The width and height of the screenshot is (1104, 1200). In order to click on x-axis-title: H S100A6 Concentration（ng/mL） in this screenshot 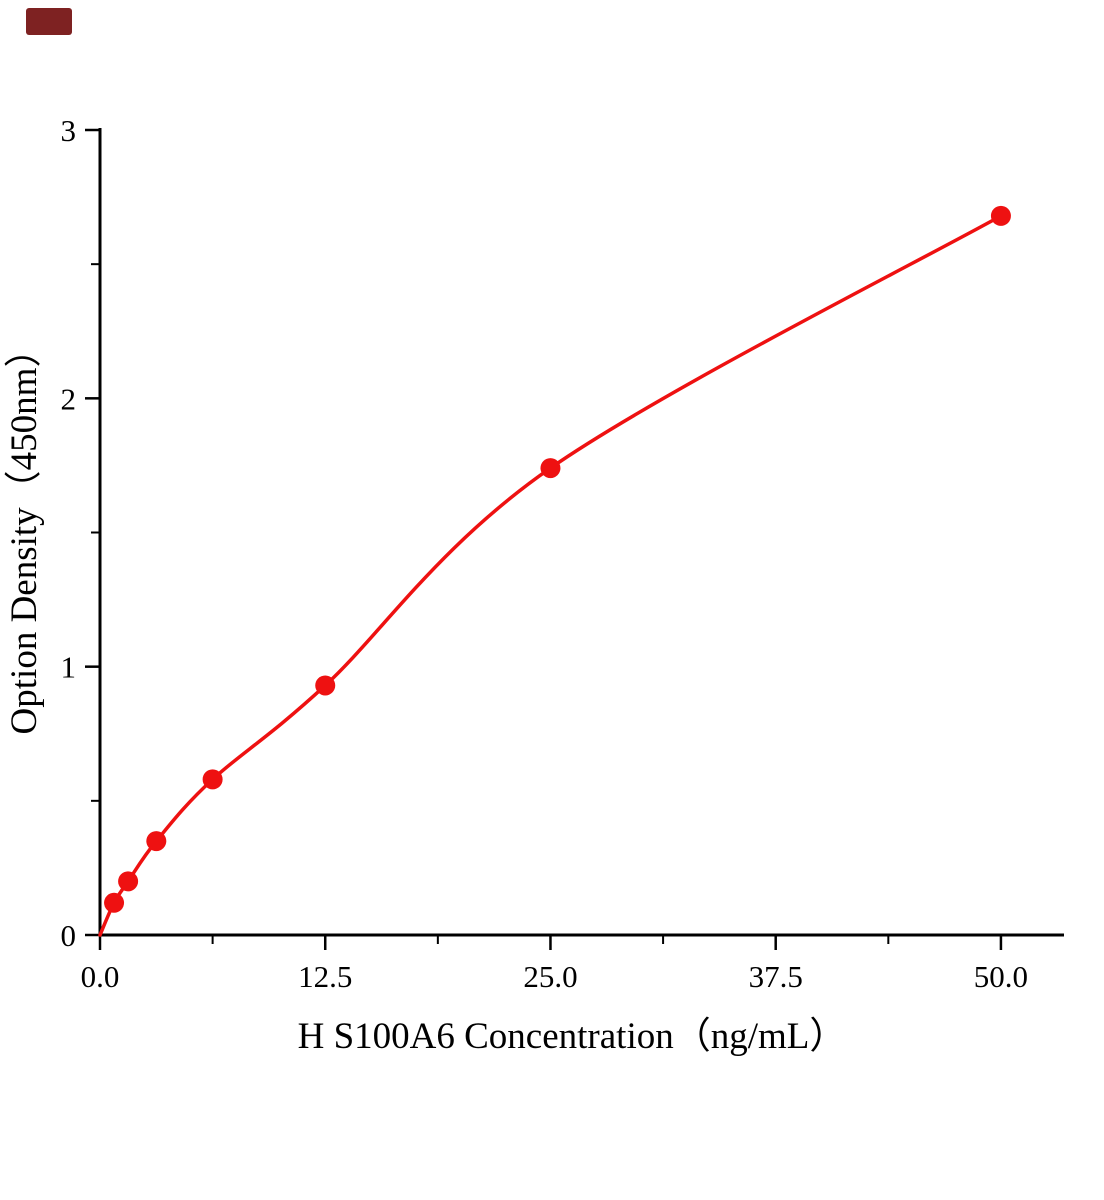, I will do `click(572, 1036)`.